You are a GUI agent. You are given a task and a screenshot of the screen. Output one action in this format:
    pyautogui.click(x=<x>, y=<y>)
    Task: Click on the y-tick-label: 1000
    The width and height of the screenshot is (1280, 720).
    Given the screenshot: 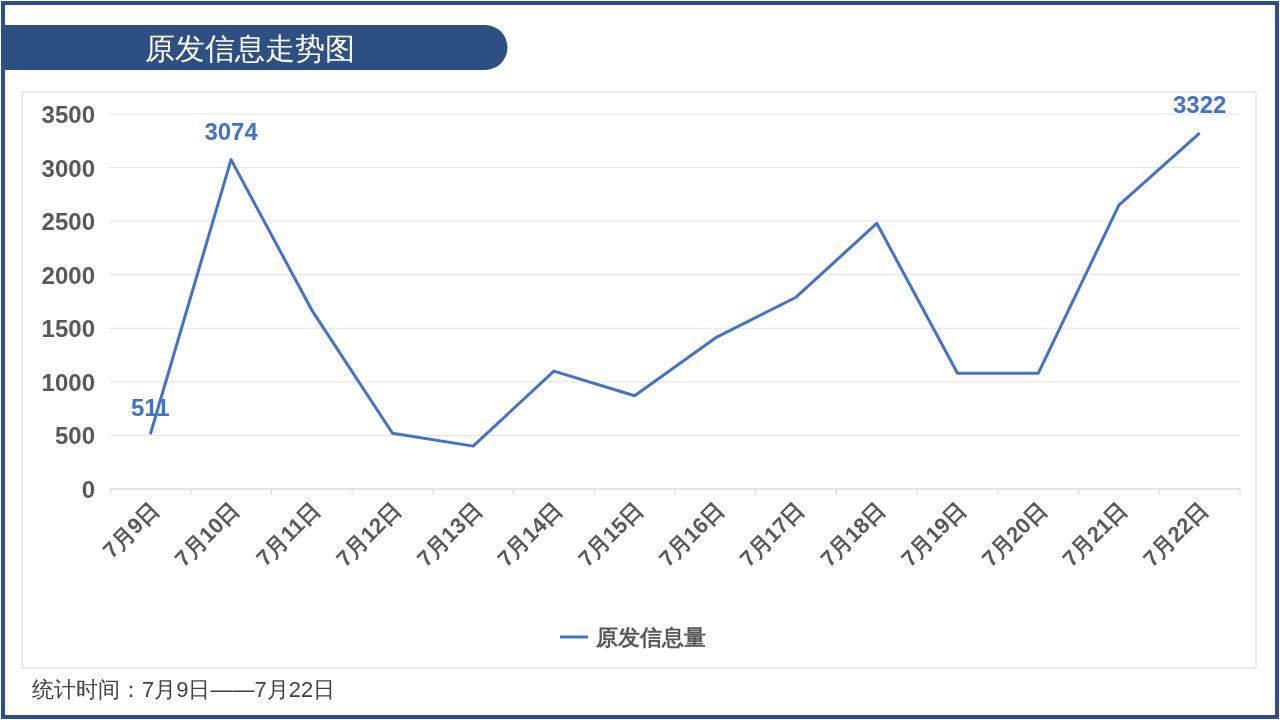 What is the action you would take?
    pyautogui.click(x=68, y=382)
    